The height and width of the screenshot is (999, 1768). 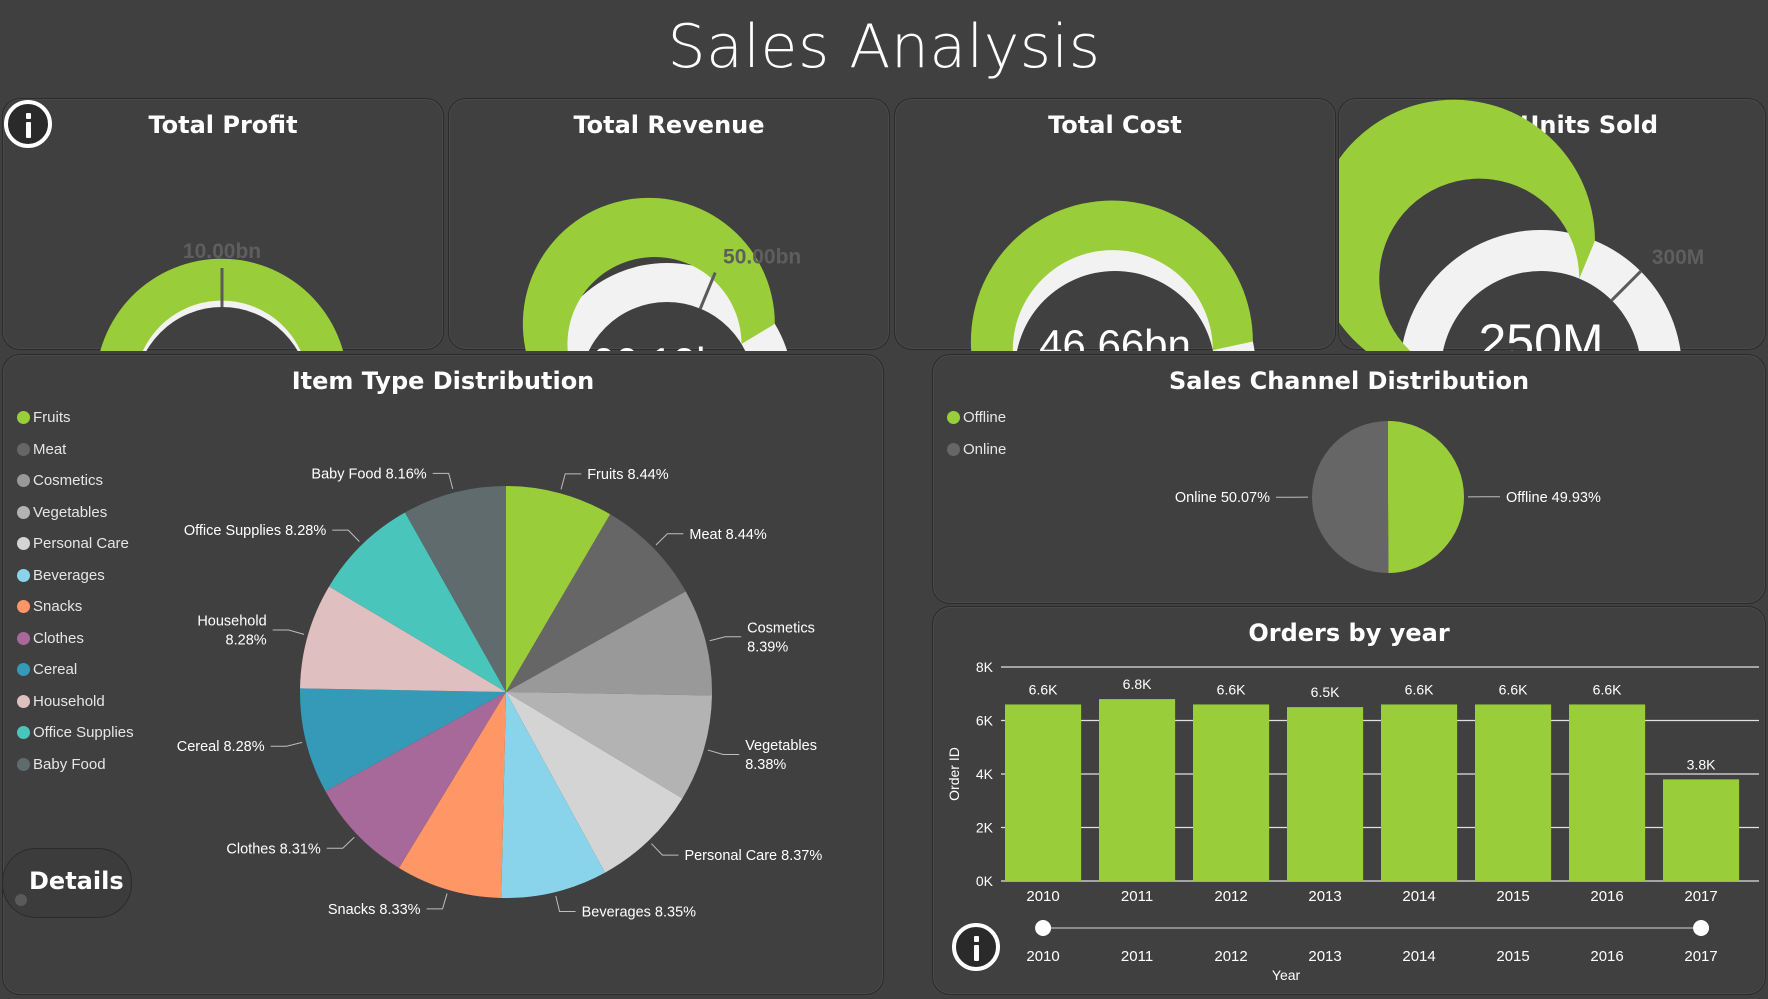 I want to click on legend-item: Beverages, so click(x=75, y=576).